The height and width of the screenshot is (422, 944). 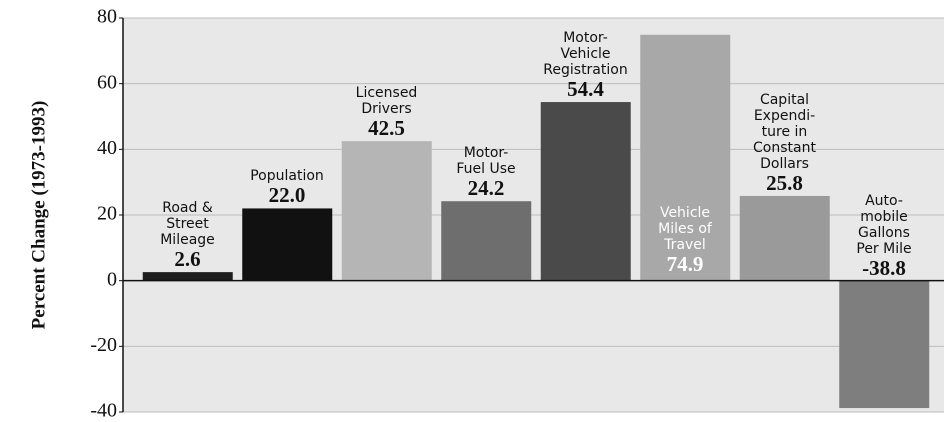 What do you see at coordinates (685, 228) in the screenshot?
I see `category-label: Vehicle Miles of Travel` at bounding box center [685, 228].